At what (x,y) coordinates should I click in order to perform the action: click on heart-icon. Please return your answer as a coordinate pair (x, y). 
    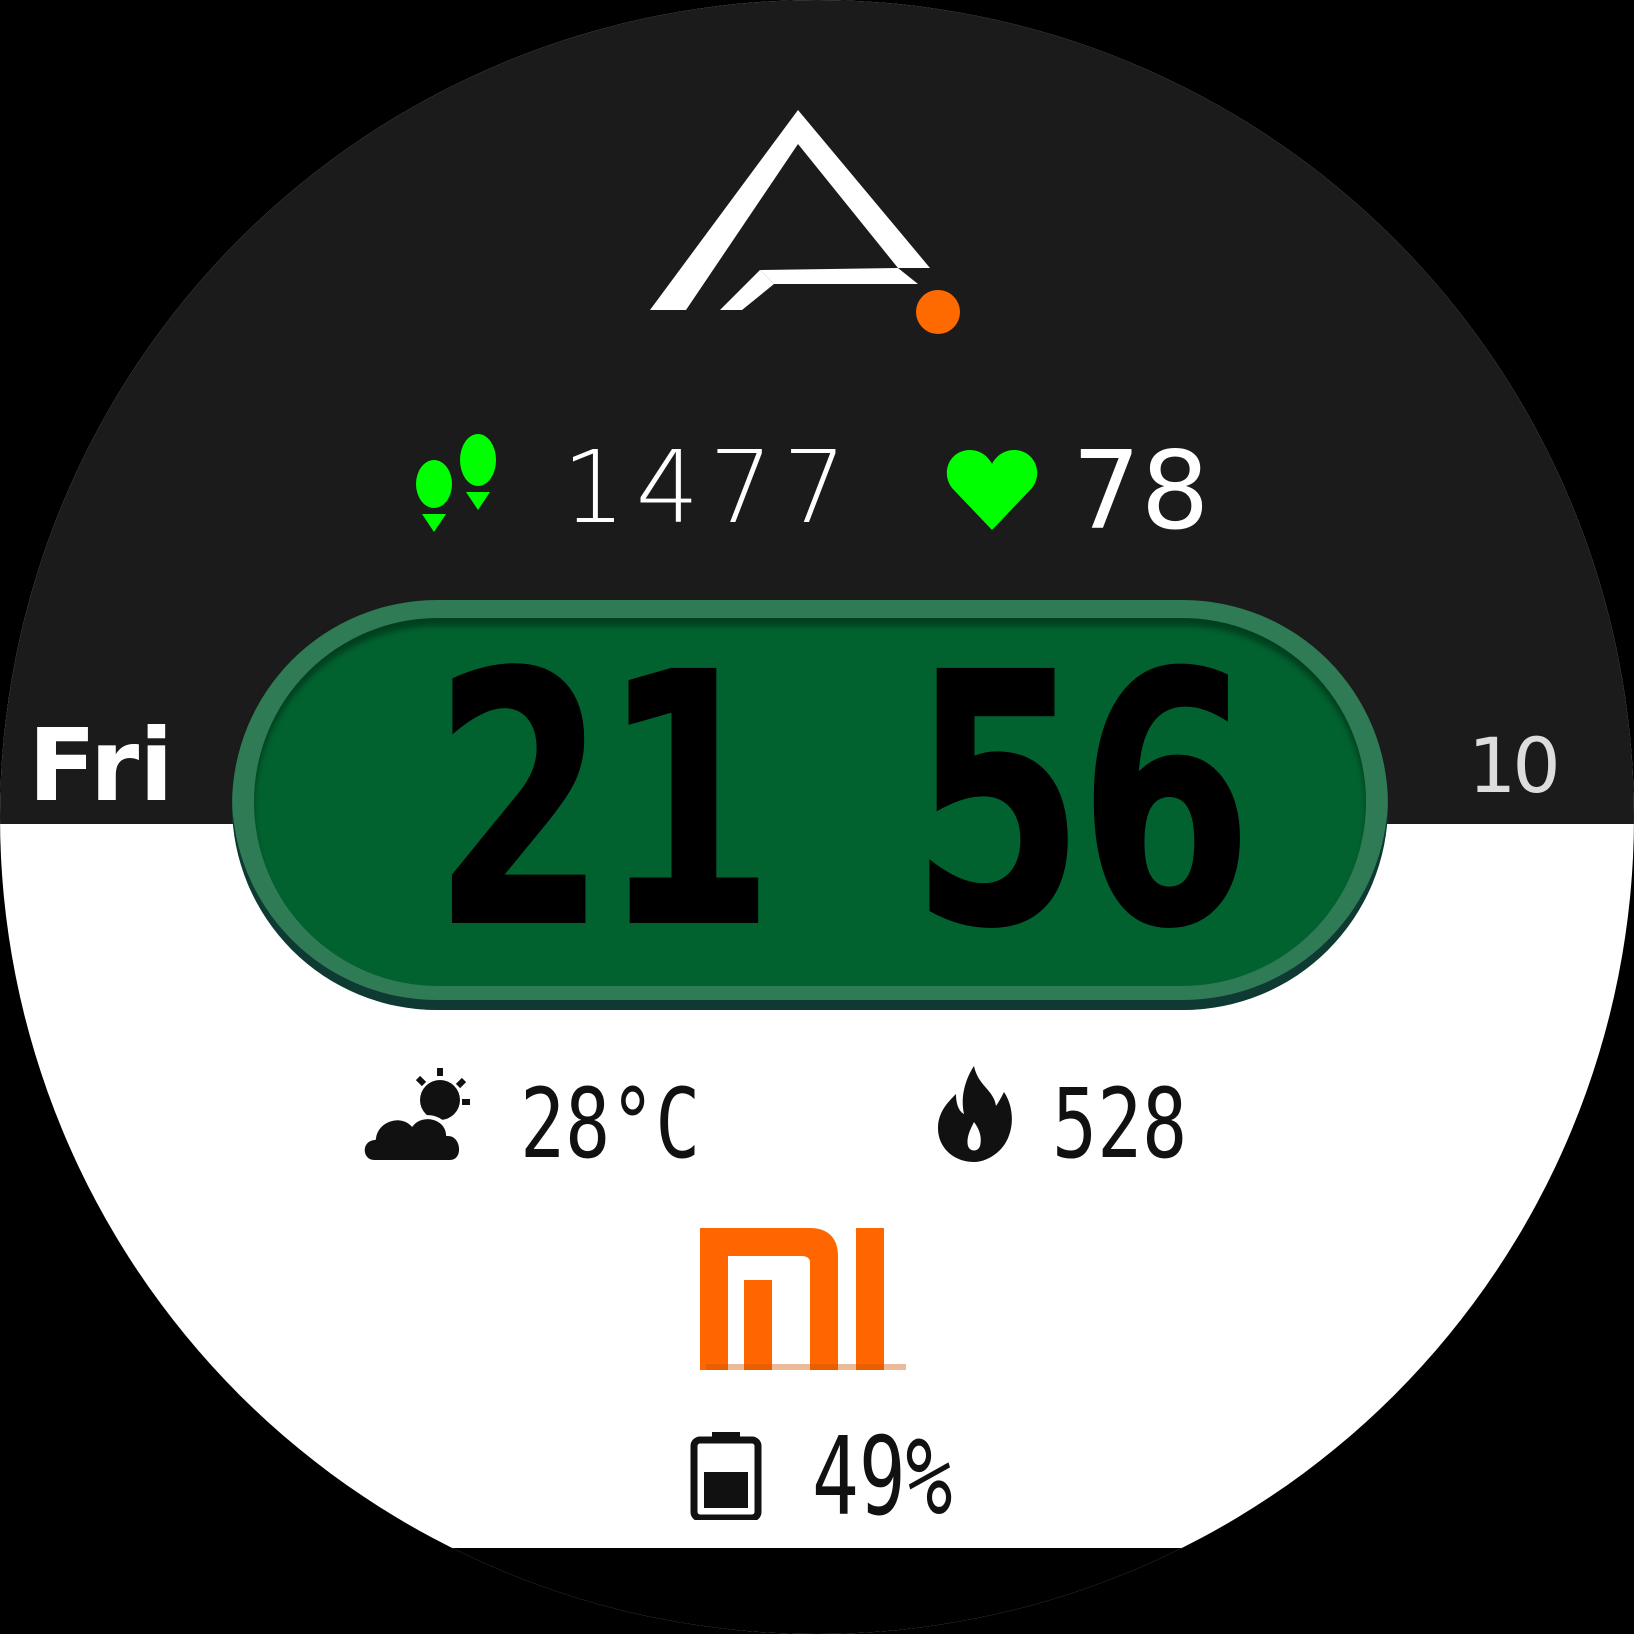
    Looking at the image, I should click on (992, 490).